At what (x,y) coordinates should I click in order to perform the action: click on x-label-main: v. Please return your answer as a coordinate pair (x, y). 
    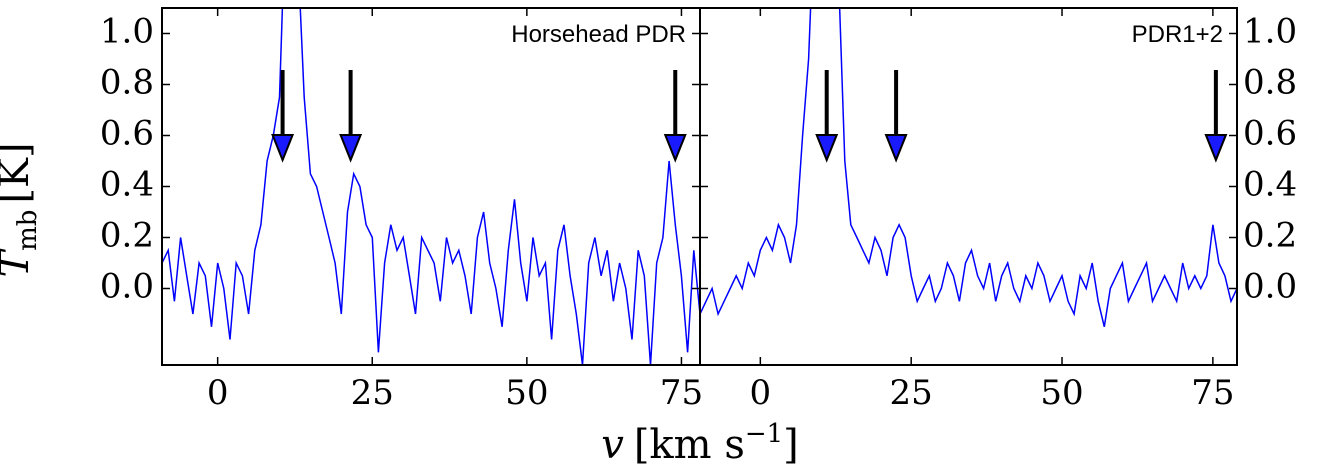
    Looking at the image, I should click on (612, 445).